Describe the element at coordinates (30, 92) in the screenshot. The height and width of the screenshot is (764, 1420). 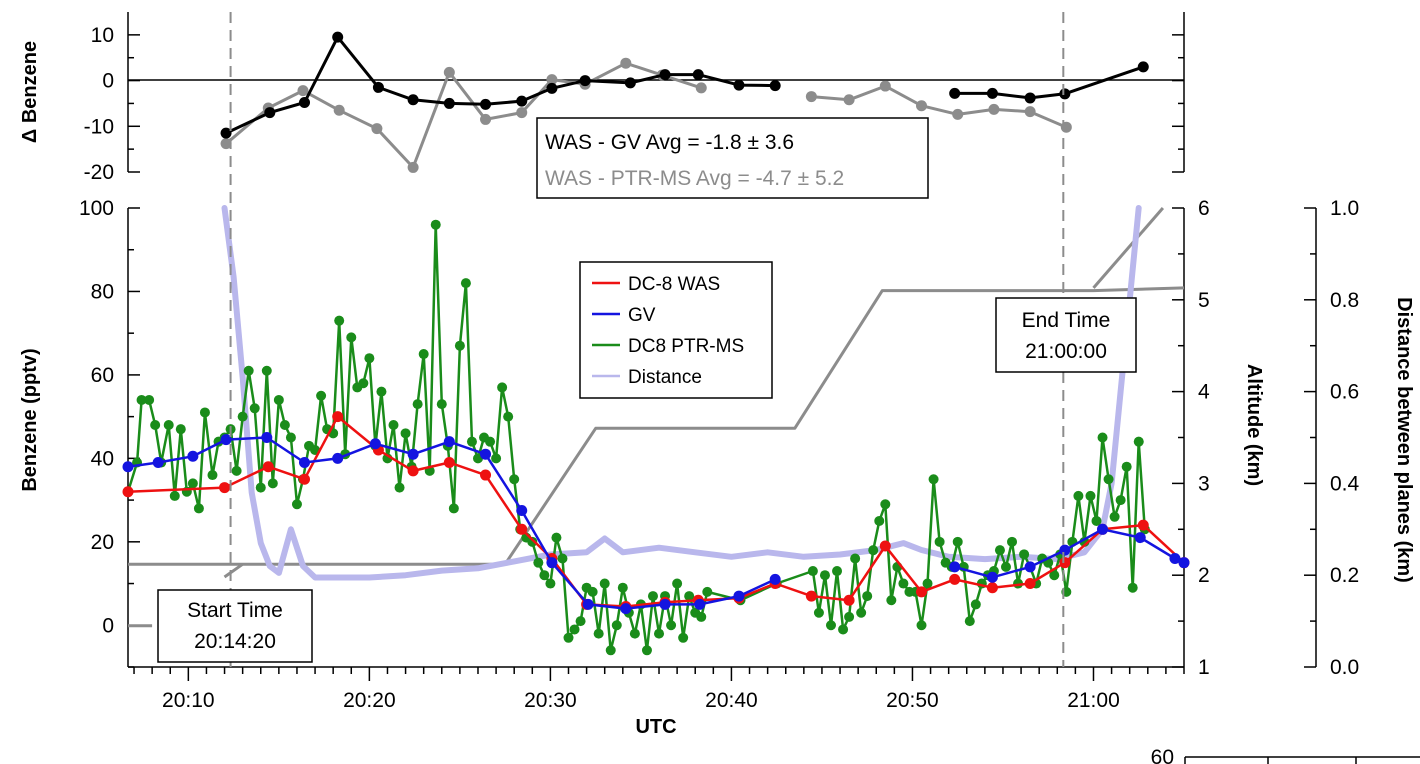
I see `top-panel-ylabel: Δ Benzene` at that location.